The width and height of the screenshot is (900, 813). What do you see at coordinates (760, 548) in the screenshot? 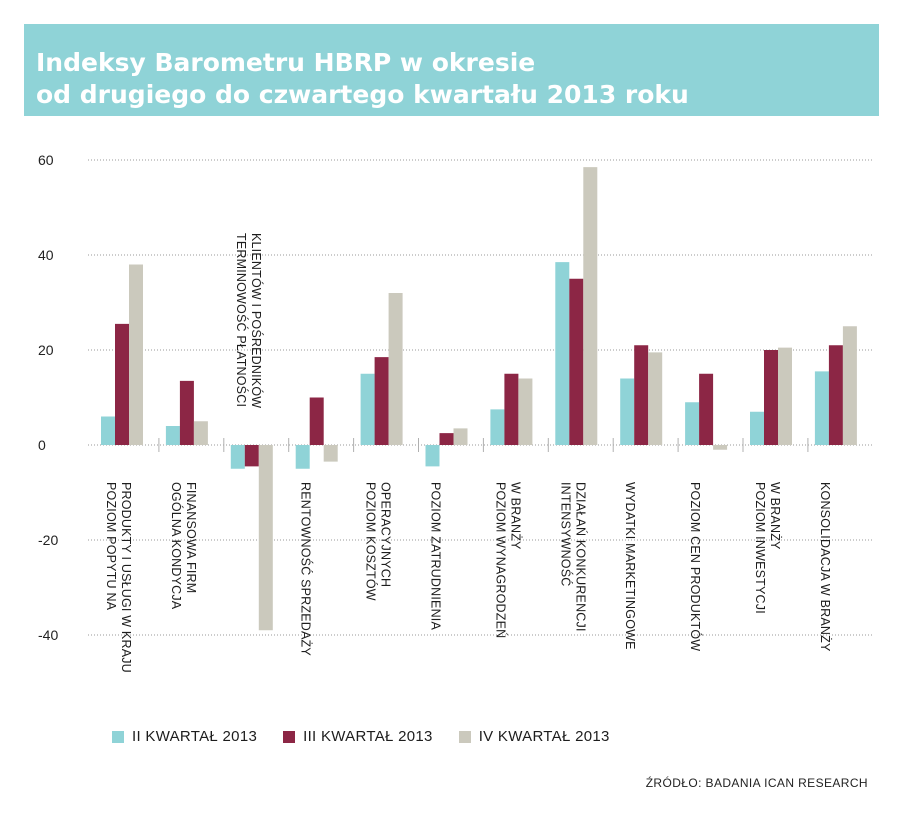
I see `category-label: POZIOM INWESTYCJI` at bounding box center [760, 548].